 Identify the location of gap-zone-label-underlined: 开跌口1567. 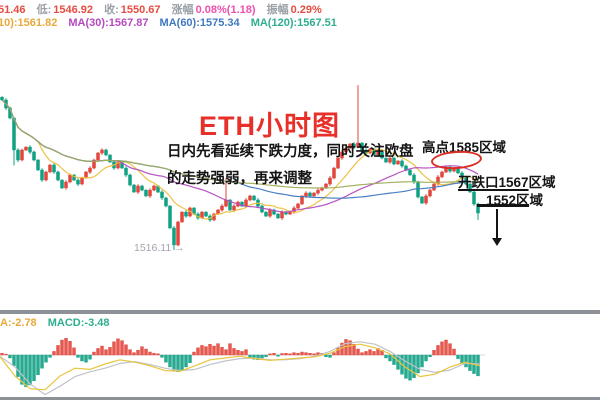
(493, 182).